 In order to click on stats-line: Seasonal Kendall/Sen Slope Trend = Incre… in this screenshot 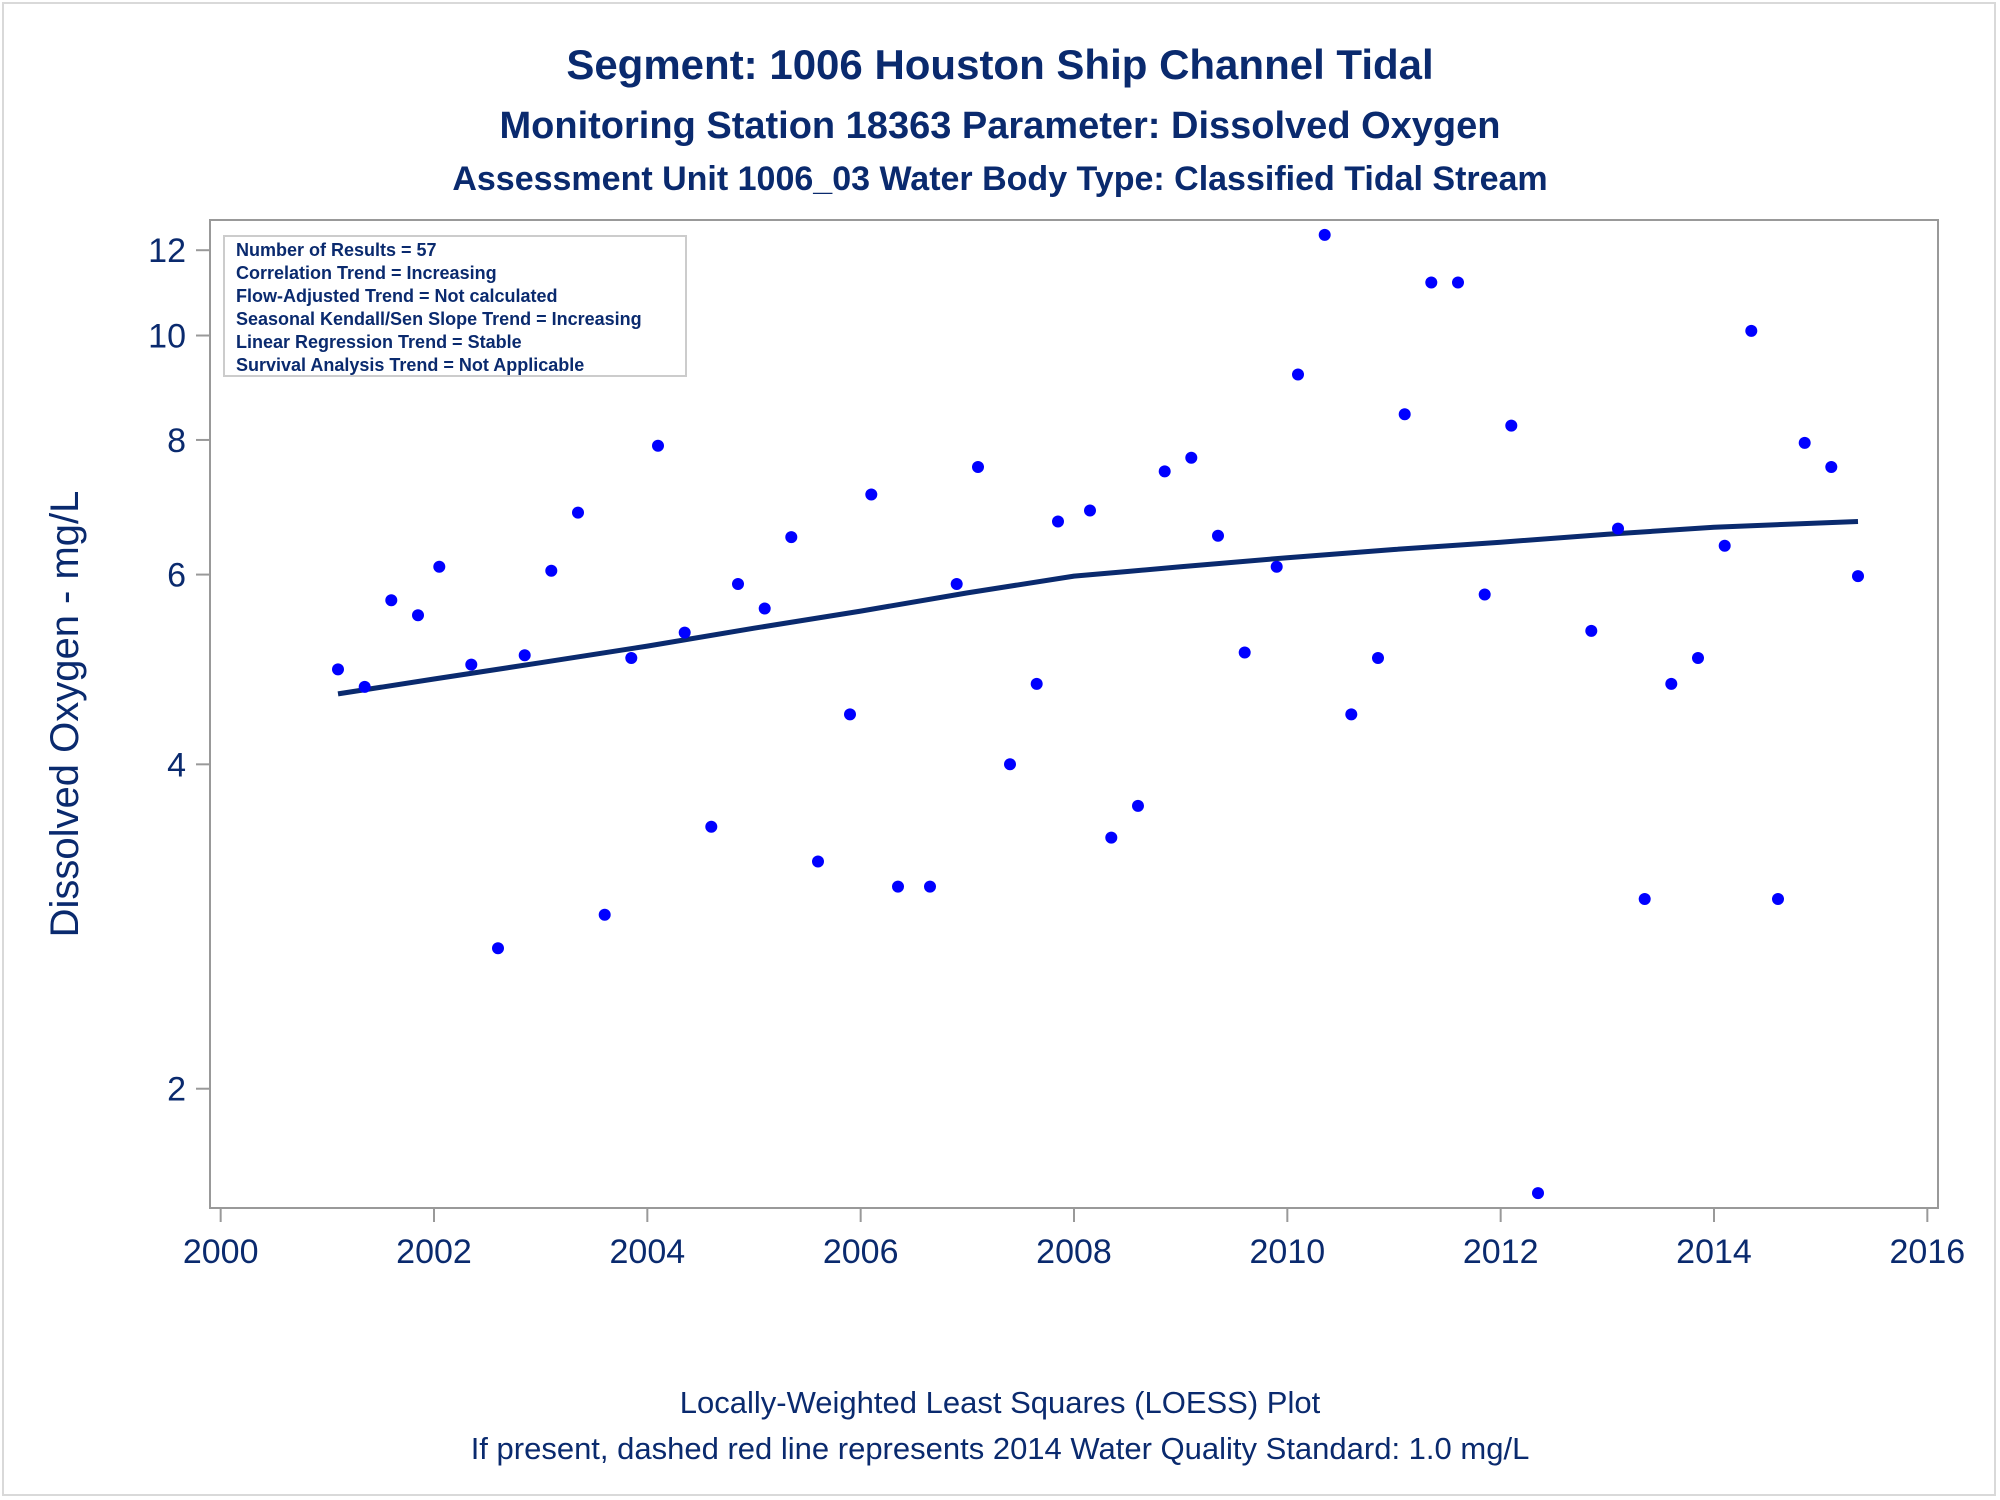, I will do `click(439, 319)`.